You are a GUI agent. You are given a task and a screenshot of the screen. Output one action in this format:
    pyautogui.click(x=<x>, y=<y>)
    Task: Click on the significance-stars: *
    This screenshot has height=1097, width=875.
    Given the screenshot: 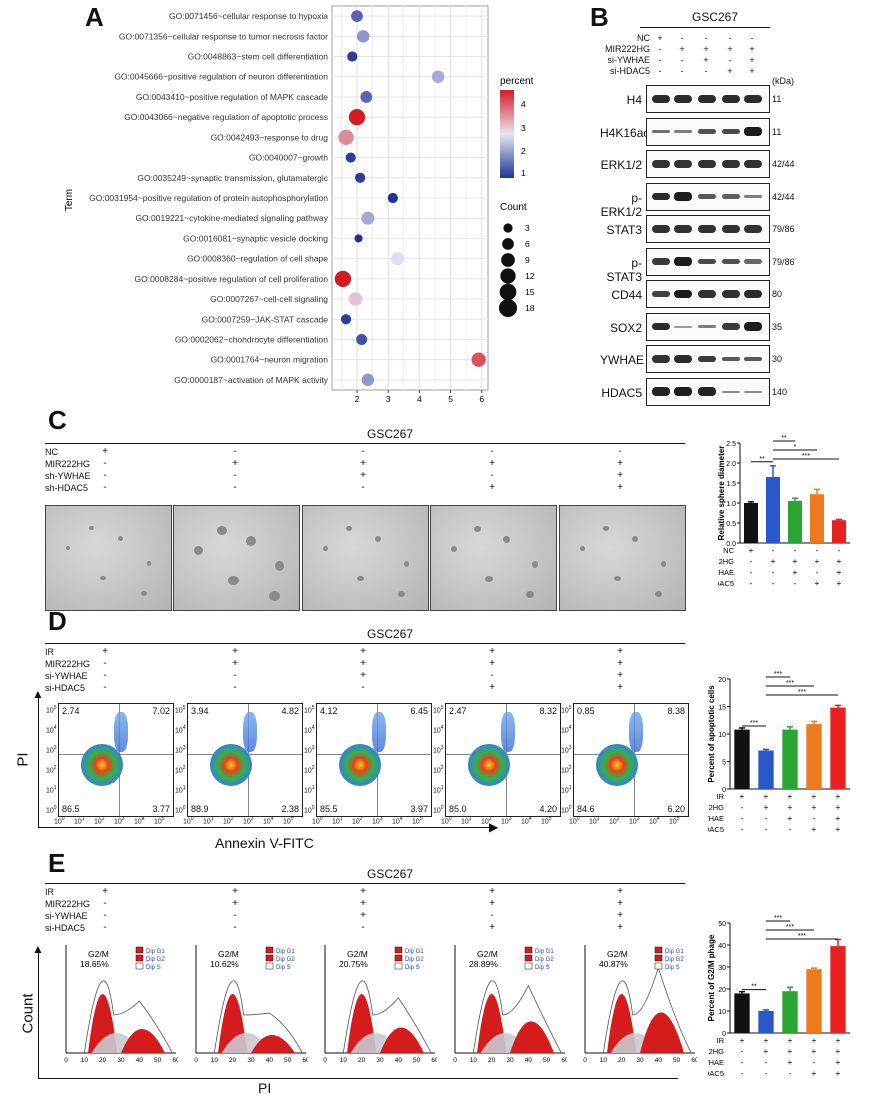 What is the action you would take?
    pyautogui.click(x=795, y=447)
    